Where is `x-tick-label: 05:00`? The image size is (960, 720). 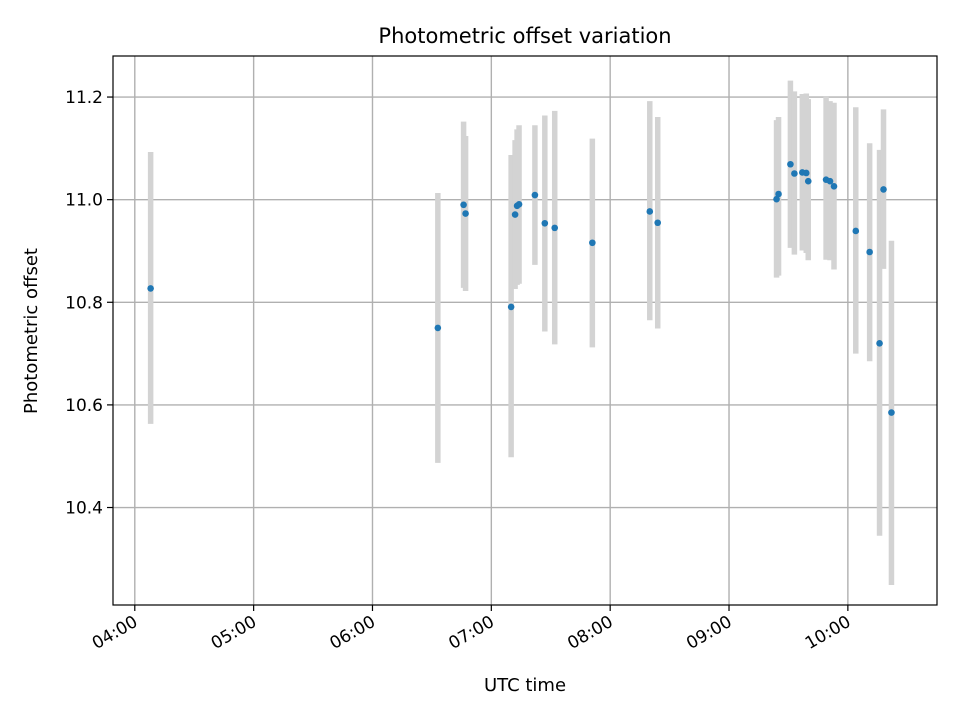
x-tick-label: 05:00 is located at coordinates (234, 633).